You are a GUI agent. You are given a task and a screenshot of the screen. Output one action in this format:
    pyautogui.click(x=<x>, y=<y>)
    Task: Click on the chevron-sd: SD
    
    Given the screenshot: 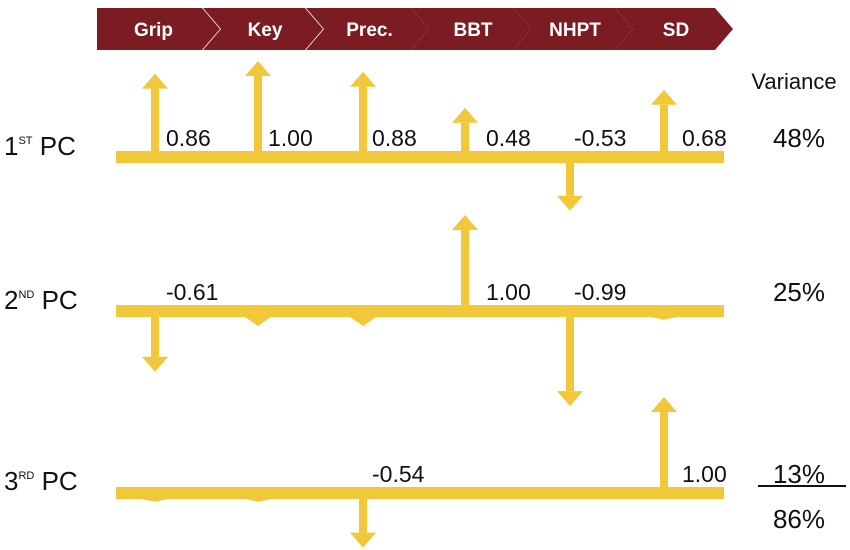 What is the action you would take?
    pyautogui.click(x=674, y=29)
    